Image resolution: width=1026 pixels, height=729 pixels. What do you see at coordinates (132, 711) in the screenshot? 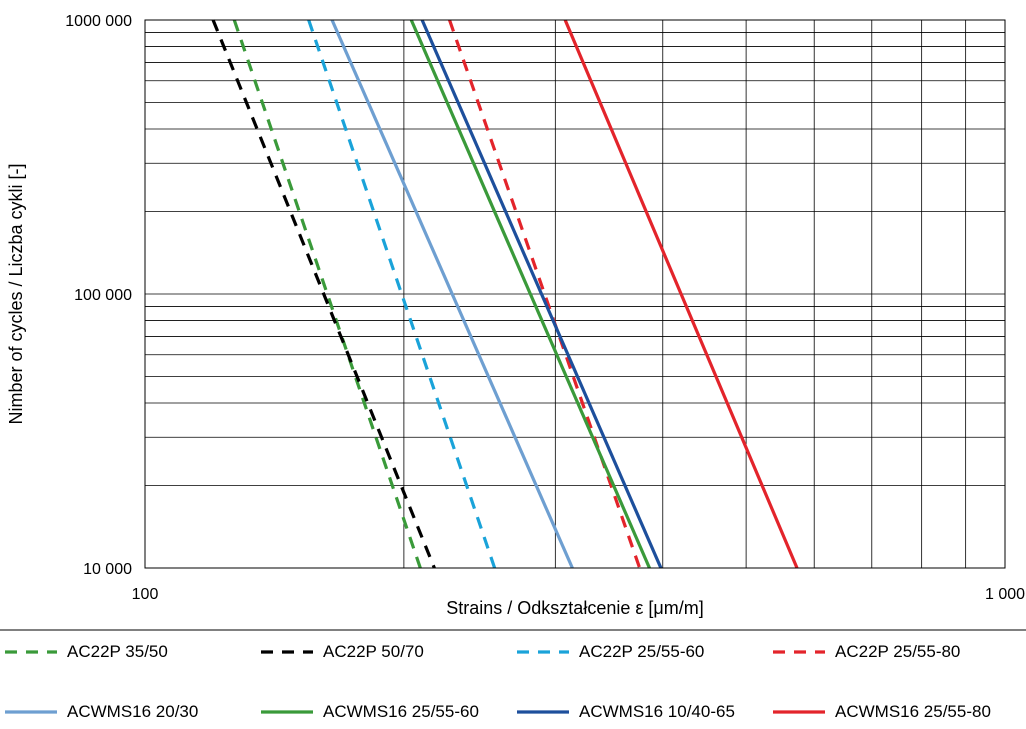
I see `legend-label: ACWMS16 20/30` at bounding box center [132, 711].